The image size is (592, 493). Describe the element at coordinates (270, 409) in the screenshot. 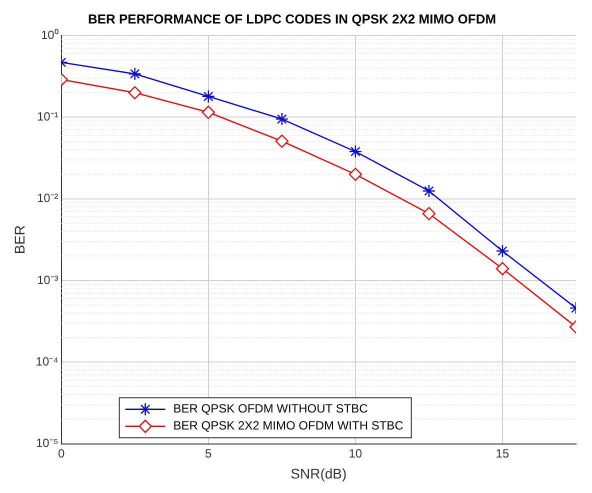

I see `legend-label: BER QPSK OFDM WITHOUT STBC` at that location.